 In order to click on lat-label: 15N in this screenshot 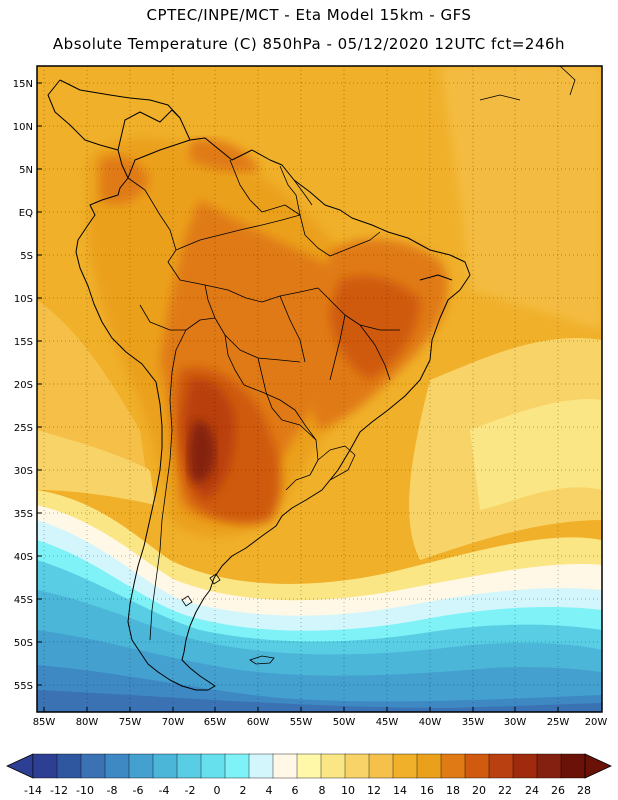, I will do `click(23, 84)`.